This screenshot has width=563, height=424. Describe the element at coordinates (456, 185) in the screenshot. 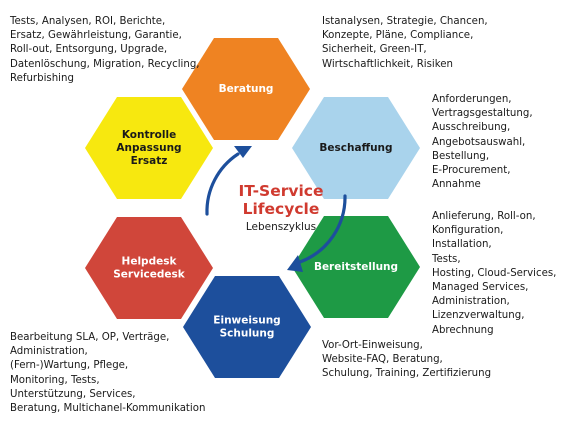

I see `note-line: Annahme` at that location.